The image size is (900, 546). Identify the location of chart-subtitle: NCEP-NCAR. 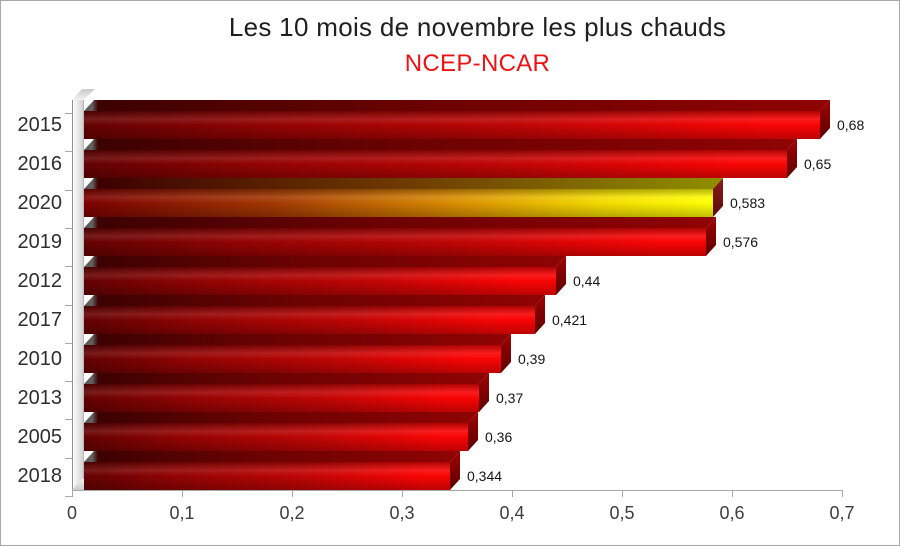
(477, 63).